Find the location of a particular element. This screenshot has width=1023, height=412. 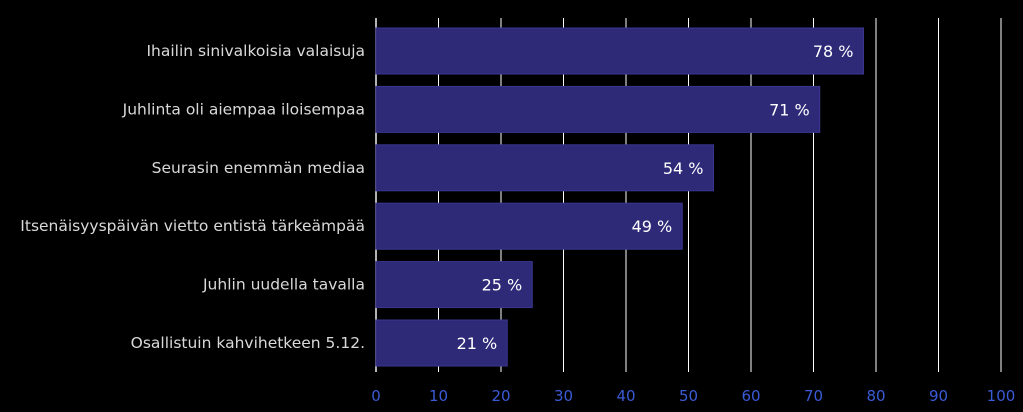

x-tick-label-40: 40 is located at coordinates (625, 396).